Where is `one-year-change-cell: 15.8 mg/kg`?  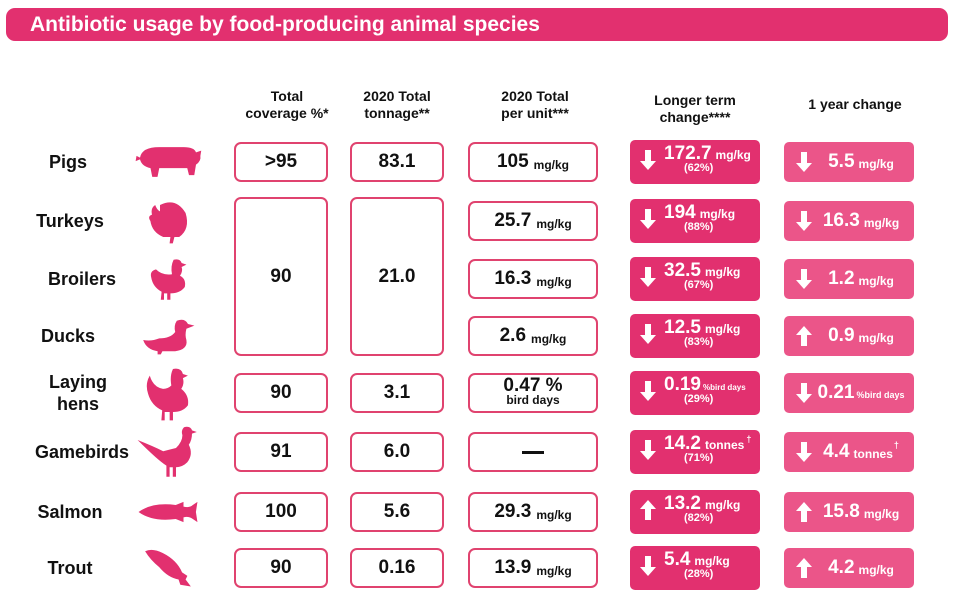 one-year-change-cell: 15.8 mg/kg is located at coordinates (849, 512).